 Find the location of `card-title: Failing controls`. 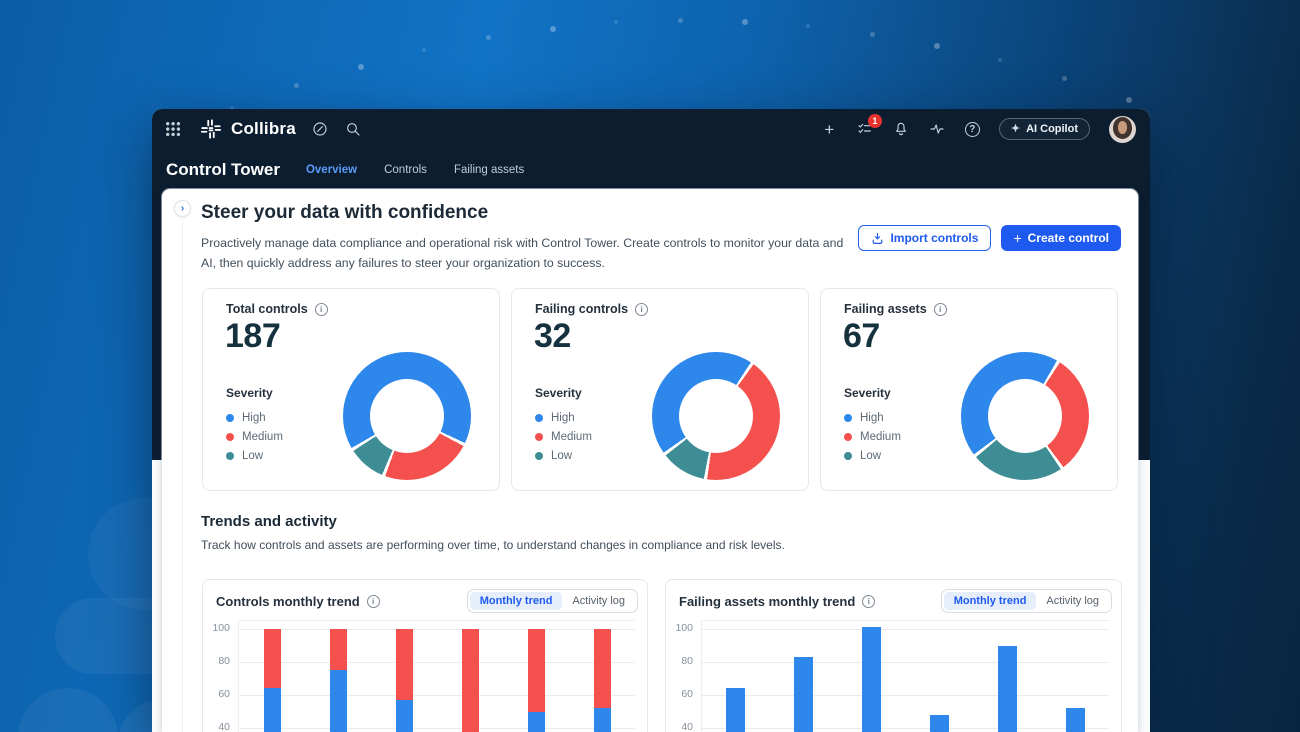

card-title: Failing controls is located at coordinates (582, 309).